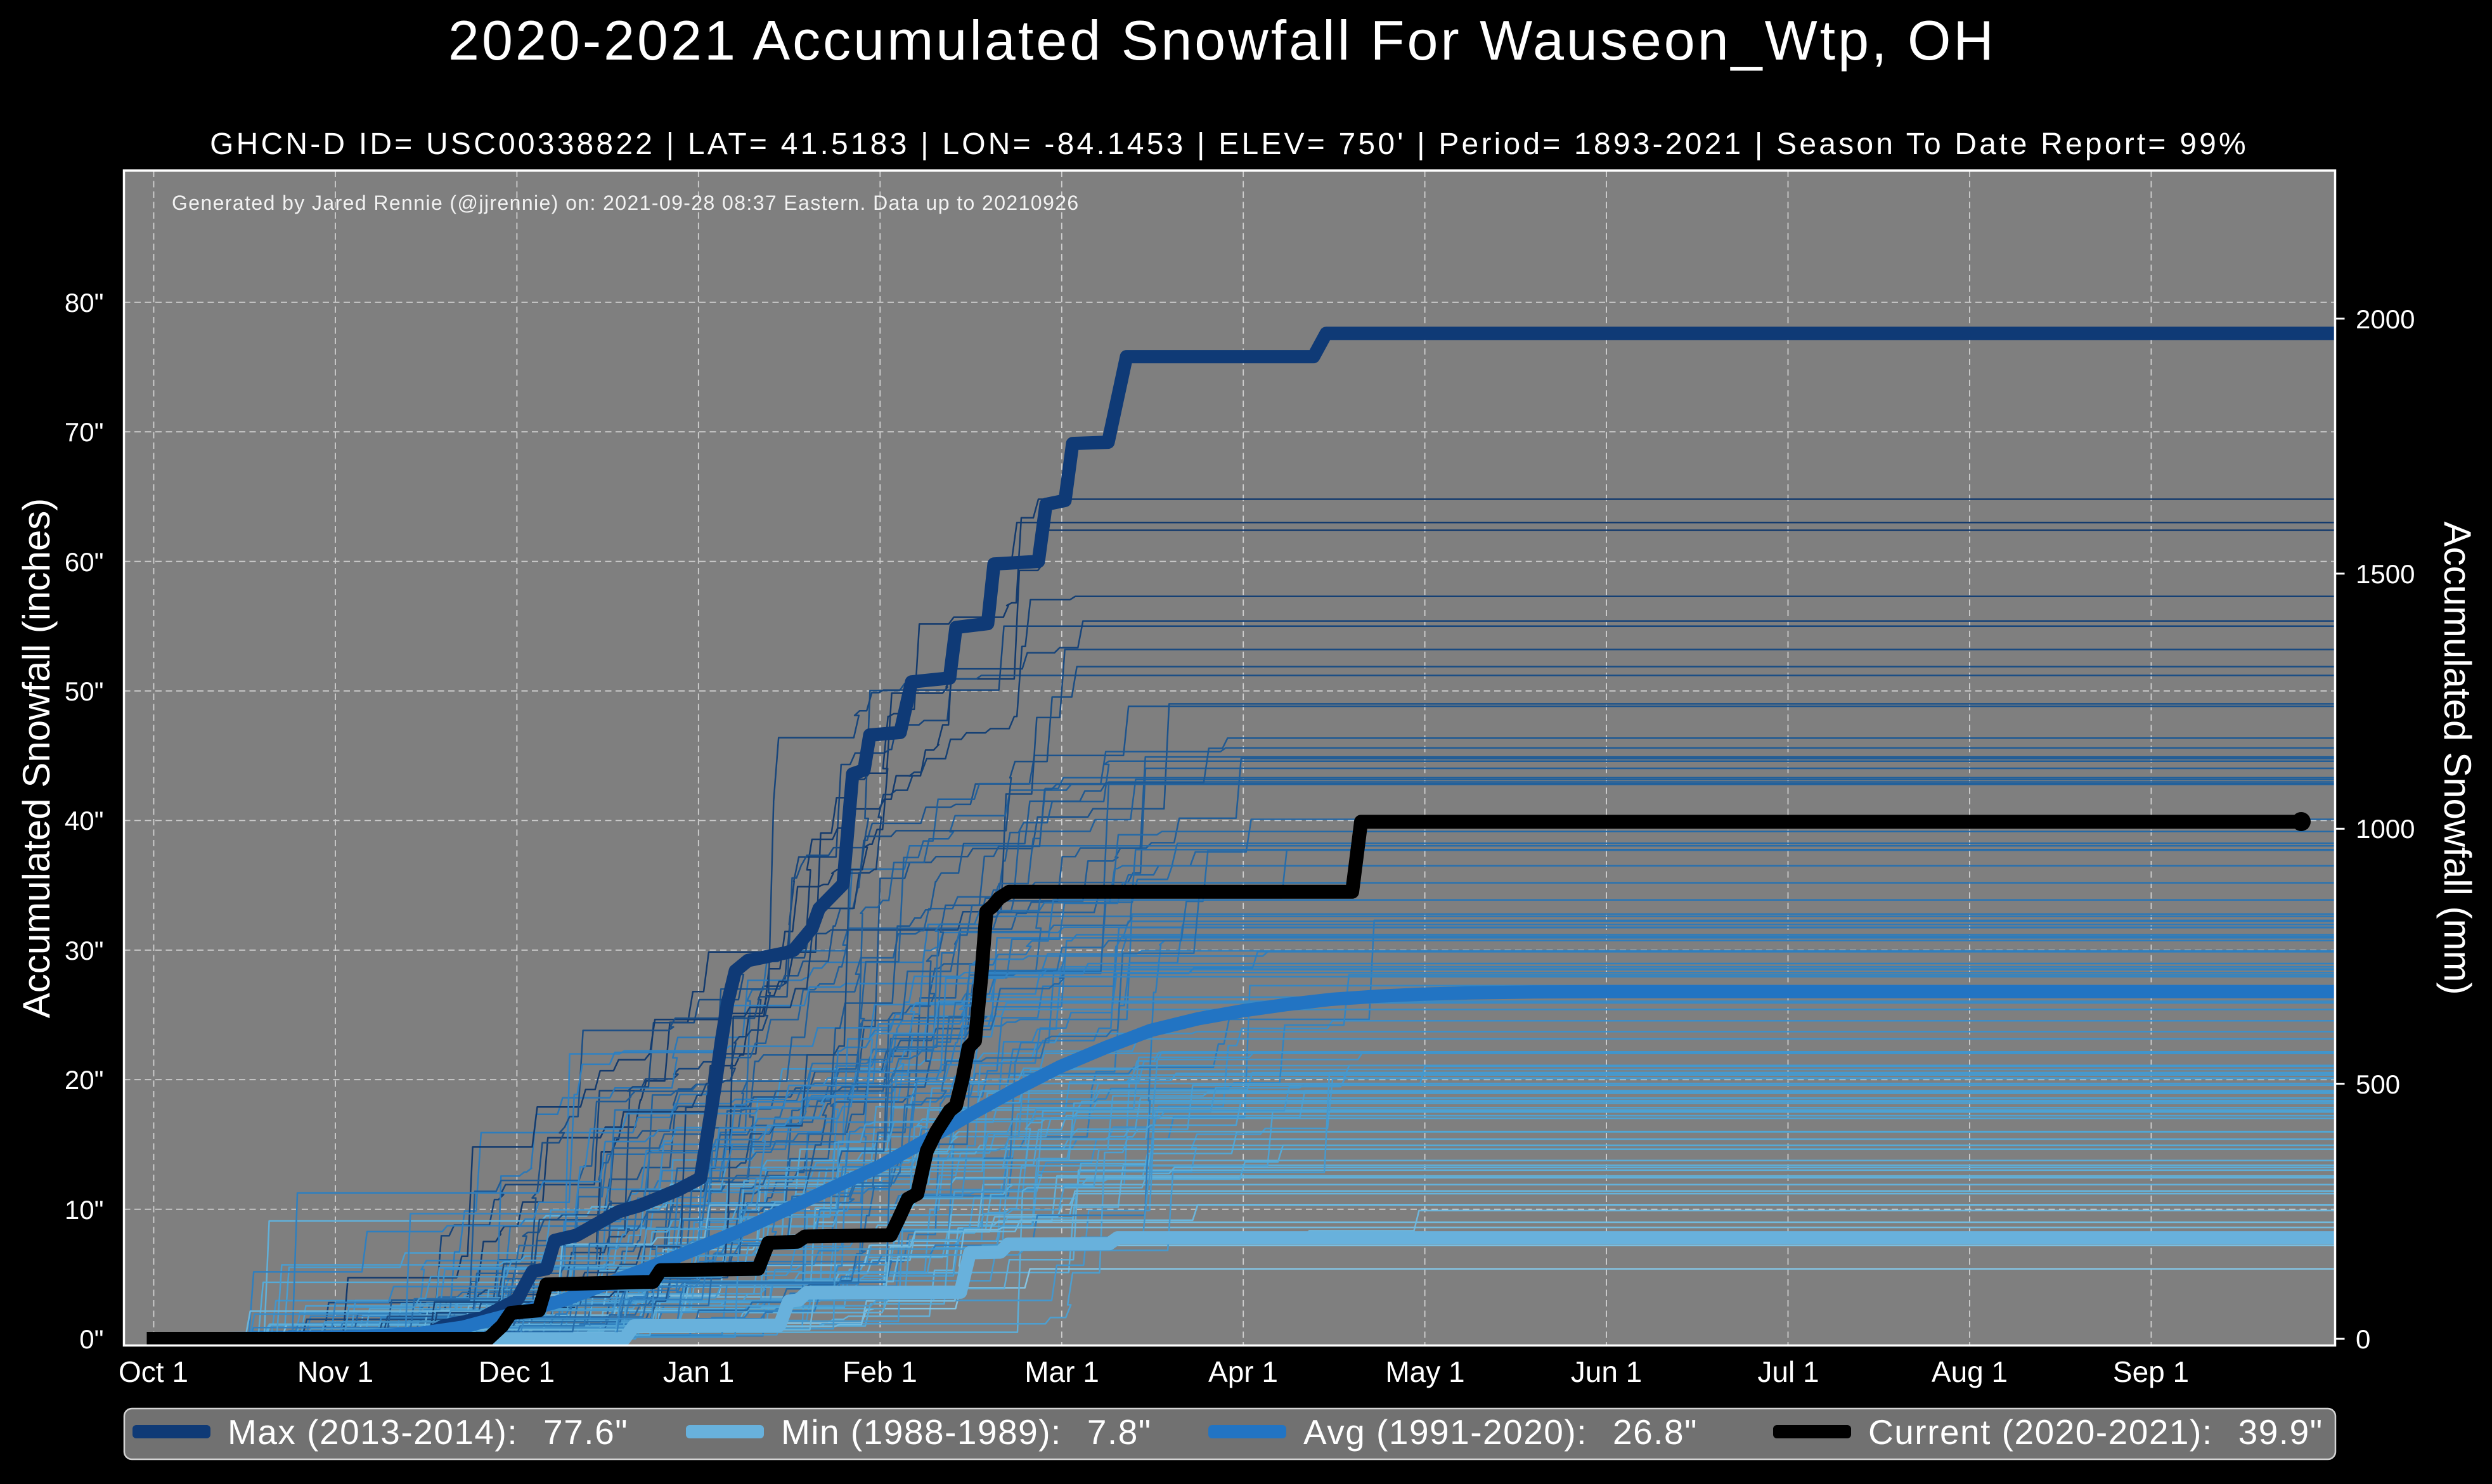 This screenshot has height=1484, width=2492. I want to click on svg-text:Max (2013-2014):77.6": Max (2013-2014): 77.6", so click(428, 1432).